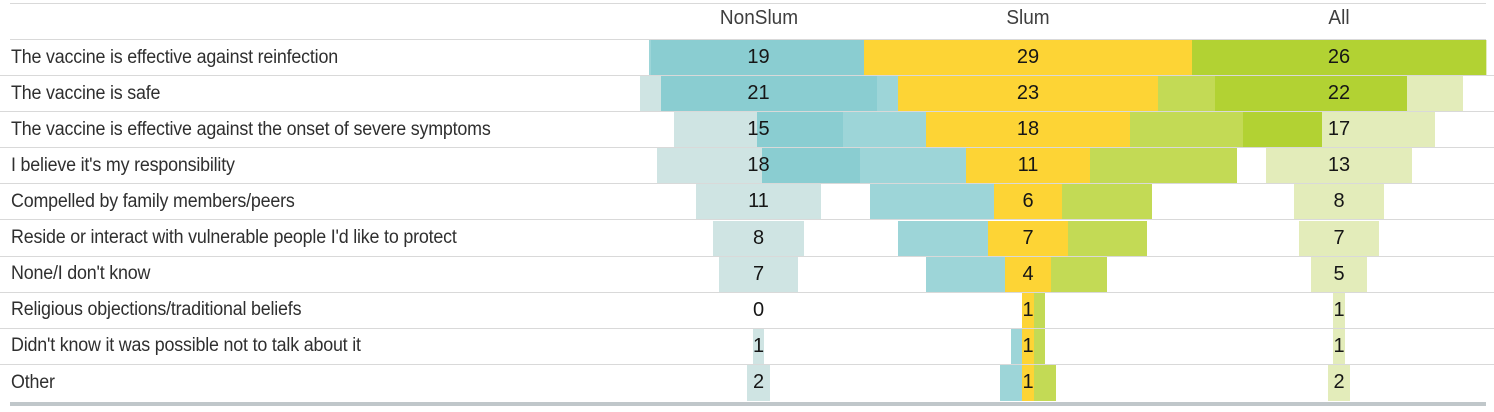  Describe the element at coordinates (123, 165) in the screenshot. I see `category-label: I believe it's my responsibility` at that location.